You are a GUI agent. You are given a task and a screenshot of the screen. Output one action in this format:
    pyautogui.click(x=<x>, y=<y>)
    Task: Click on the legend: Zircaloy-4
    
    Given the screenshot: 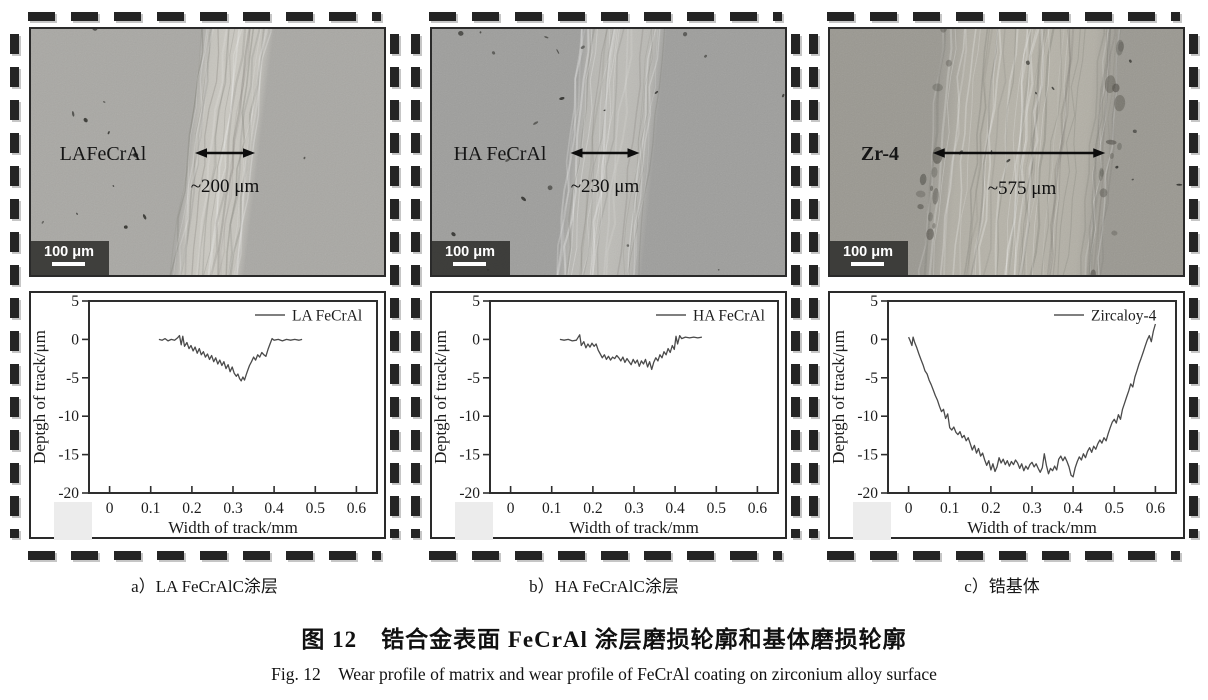 What is the action you would take?
    pyautogui.click(x=1105, y=316)
    